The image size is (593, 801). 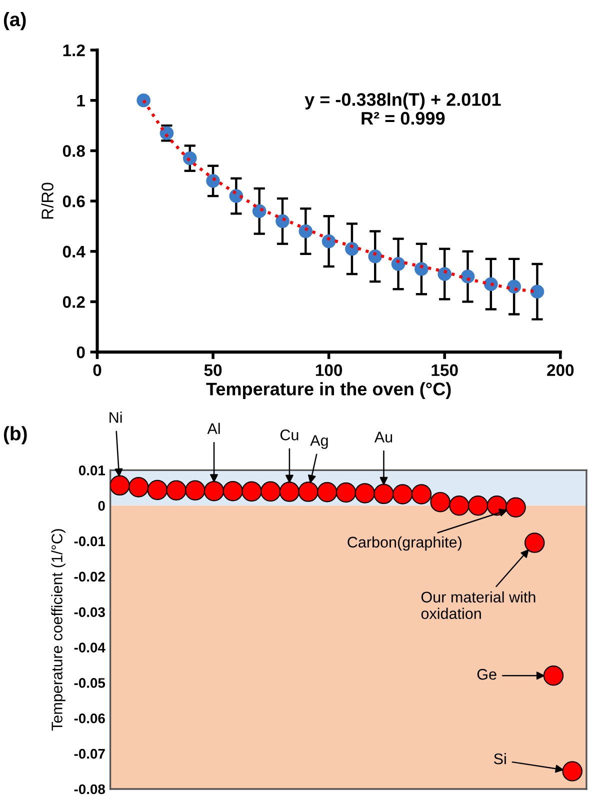 What do you see at coordinates (73, 201) in the screenshot?
I see `y-tick-label: 0.6` at bounding box center [73, 201].